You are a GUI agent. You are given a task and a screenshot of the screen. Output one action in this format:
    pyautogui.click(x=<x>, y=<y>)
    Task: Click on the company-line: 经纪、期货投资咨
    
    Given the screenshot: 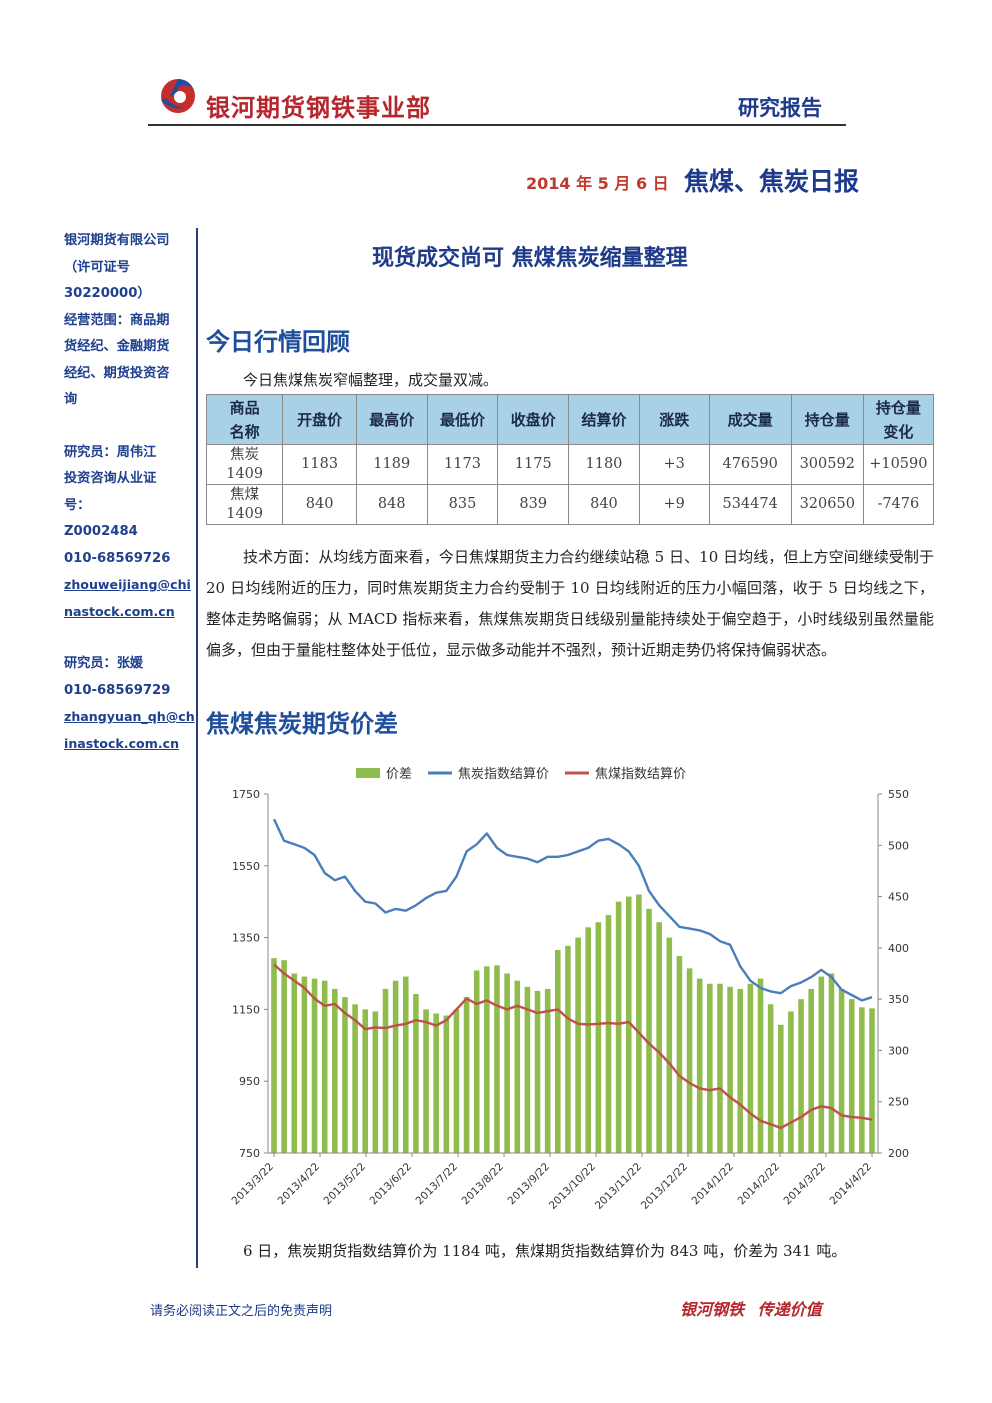 What is the action you would take?
    pyautogui.click(x=117, y=373)
    